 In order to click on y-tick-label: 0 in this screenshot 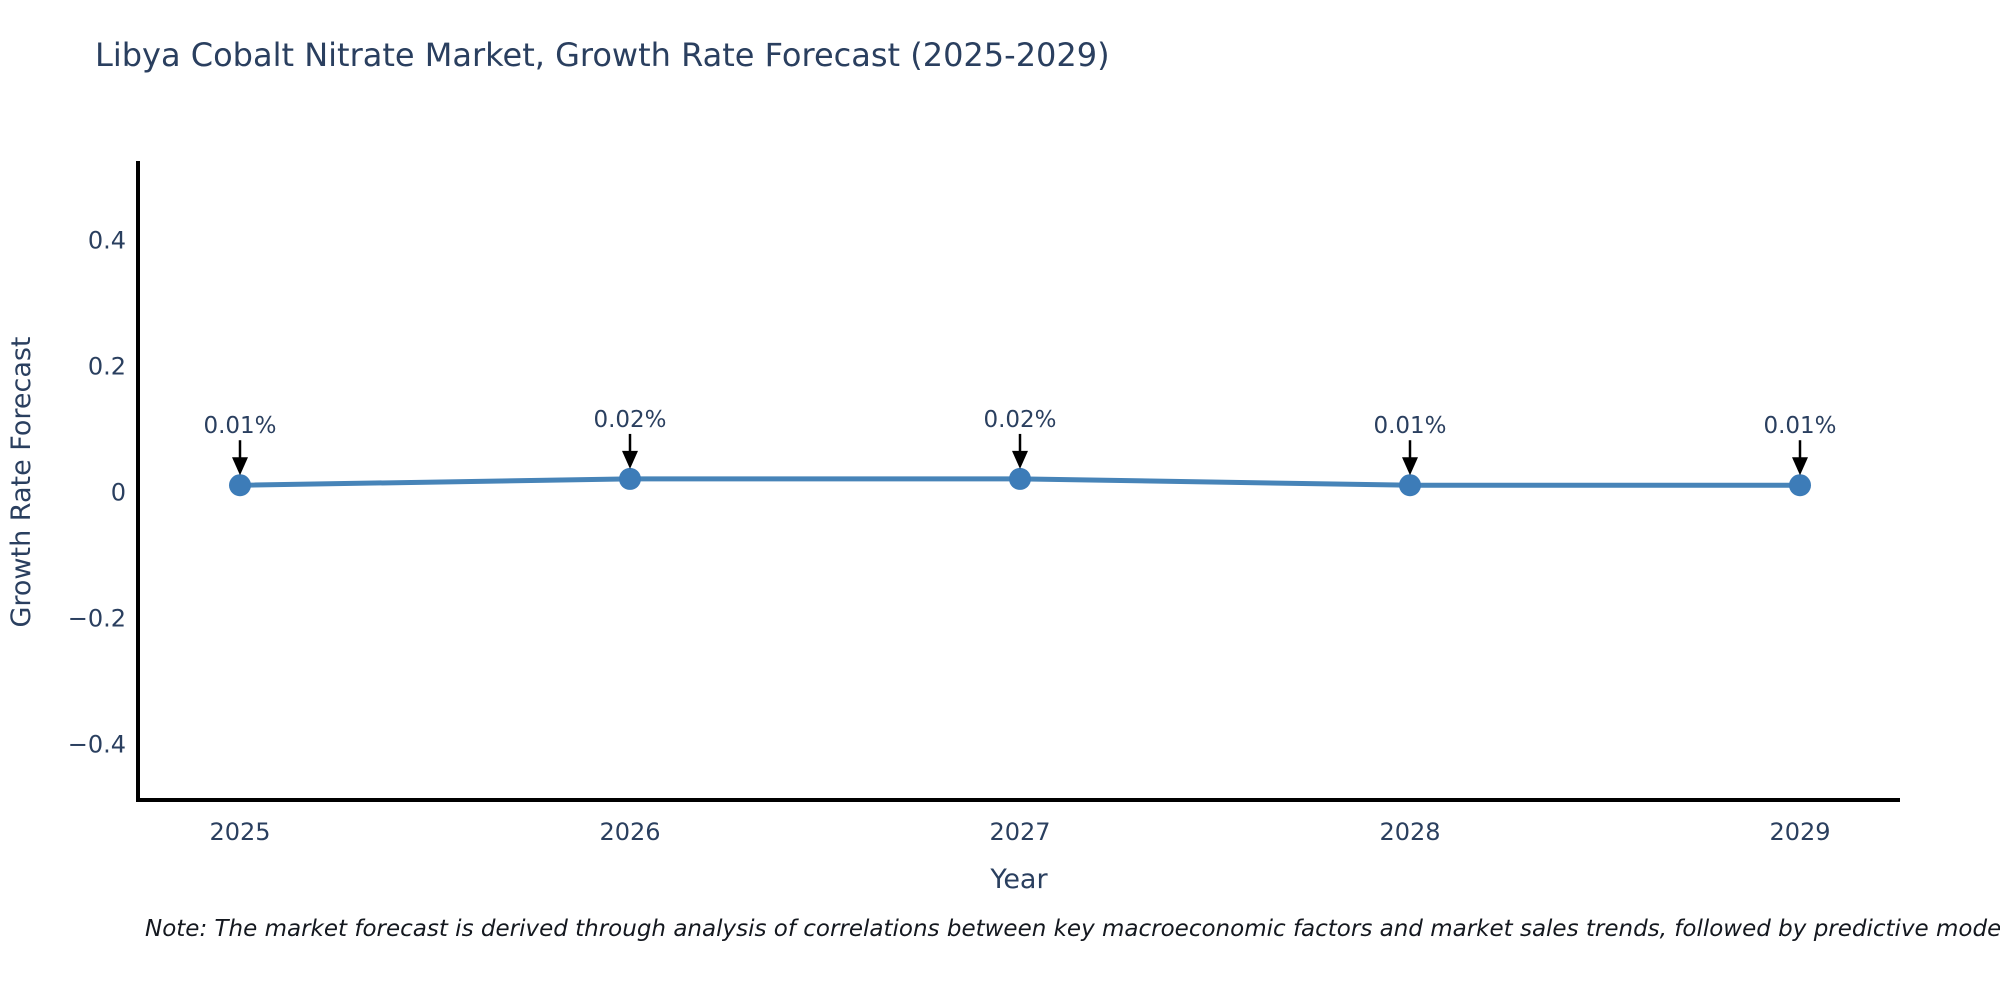, I will do `click(118, 493)`.